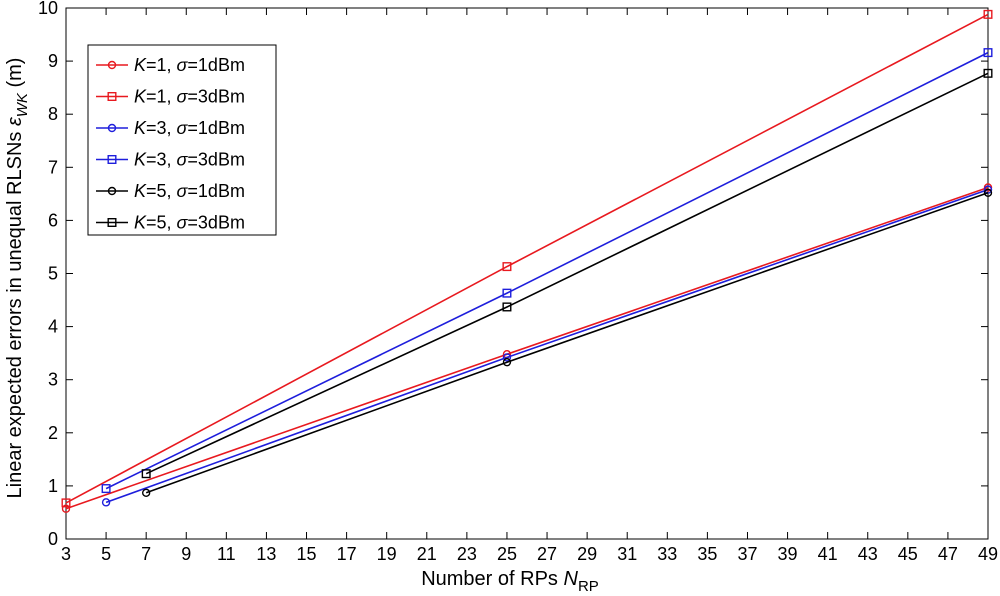  I want to click on y-tick-label: 3, so click(53, 380).